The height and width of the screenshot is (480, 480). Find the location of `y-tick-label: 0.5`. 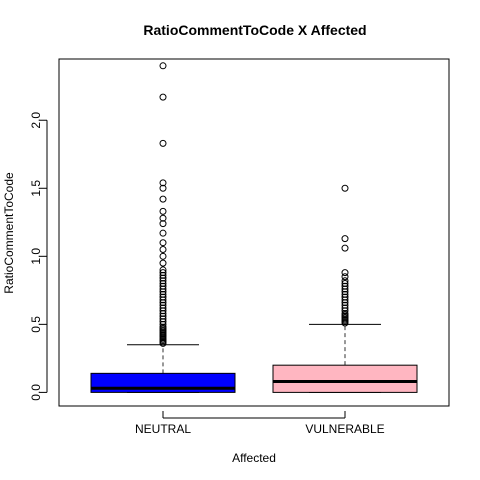

y-tick-label: 0.5 is located at coordinates (36, 324).